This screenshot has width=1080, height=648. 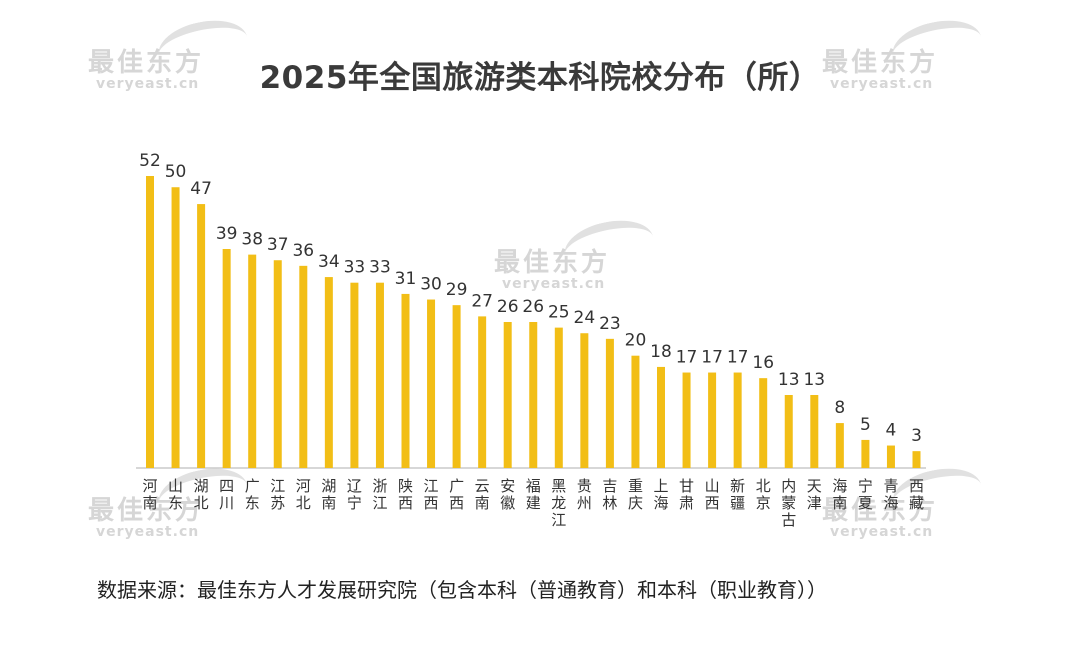 What do you see at coordinates (379, 494) in the screenshot?
I see `x-tick-label: 浙江` at bounding box center [379, 494].